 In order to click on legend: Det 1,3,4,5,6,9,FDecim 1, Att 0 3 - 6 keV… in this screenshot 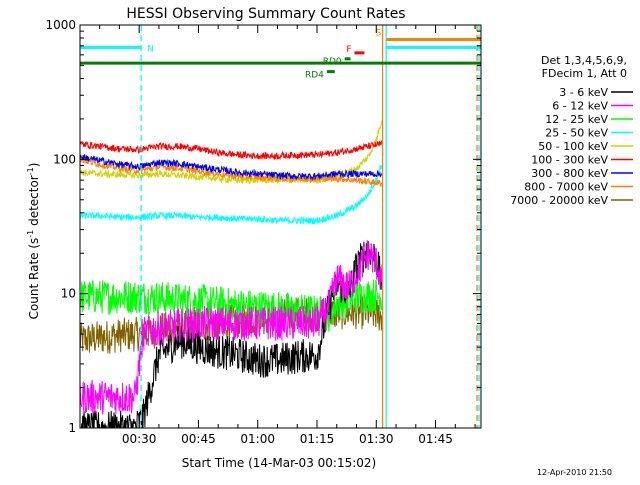, I will do `click(571, 130)`.